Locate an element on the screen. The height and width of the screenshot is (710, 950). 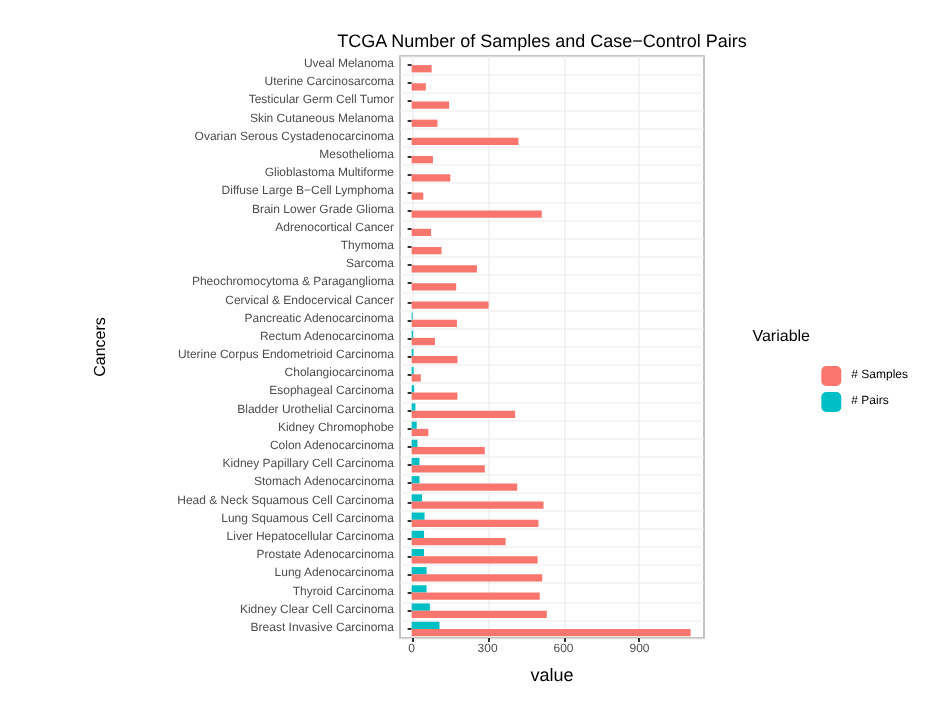
y-axis-title: Cancers is located at coordinates (100, 347).